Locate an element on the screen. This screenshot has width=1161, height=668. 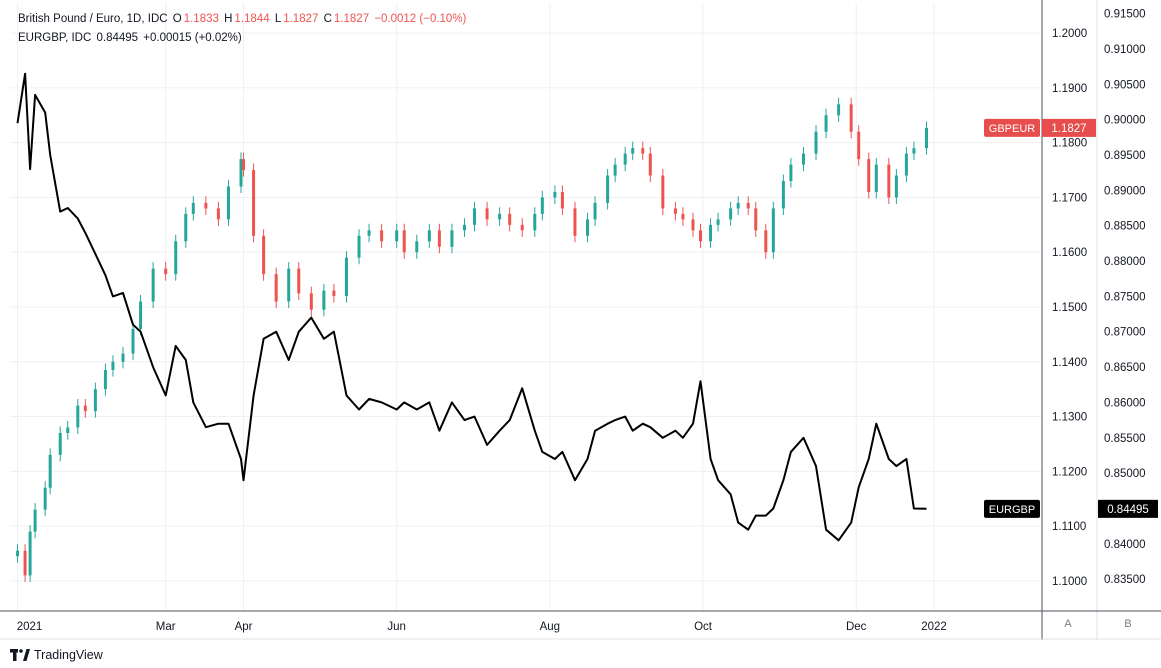
y-left-tick-label: 1.2000 is located at coordinates (1069, 34).